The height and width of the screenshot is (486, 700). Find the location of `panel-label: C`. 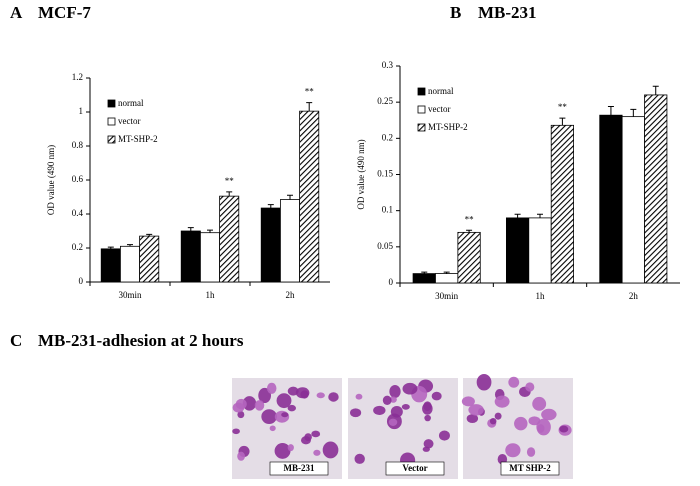

panel-label: C is located at coordinates (16, 340).